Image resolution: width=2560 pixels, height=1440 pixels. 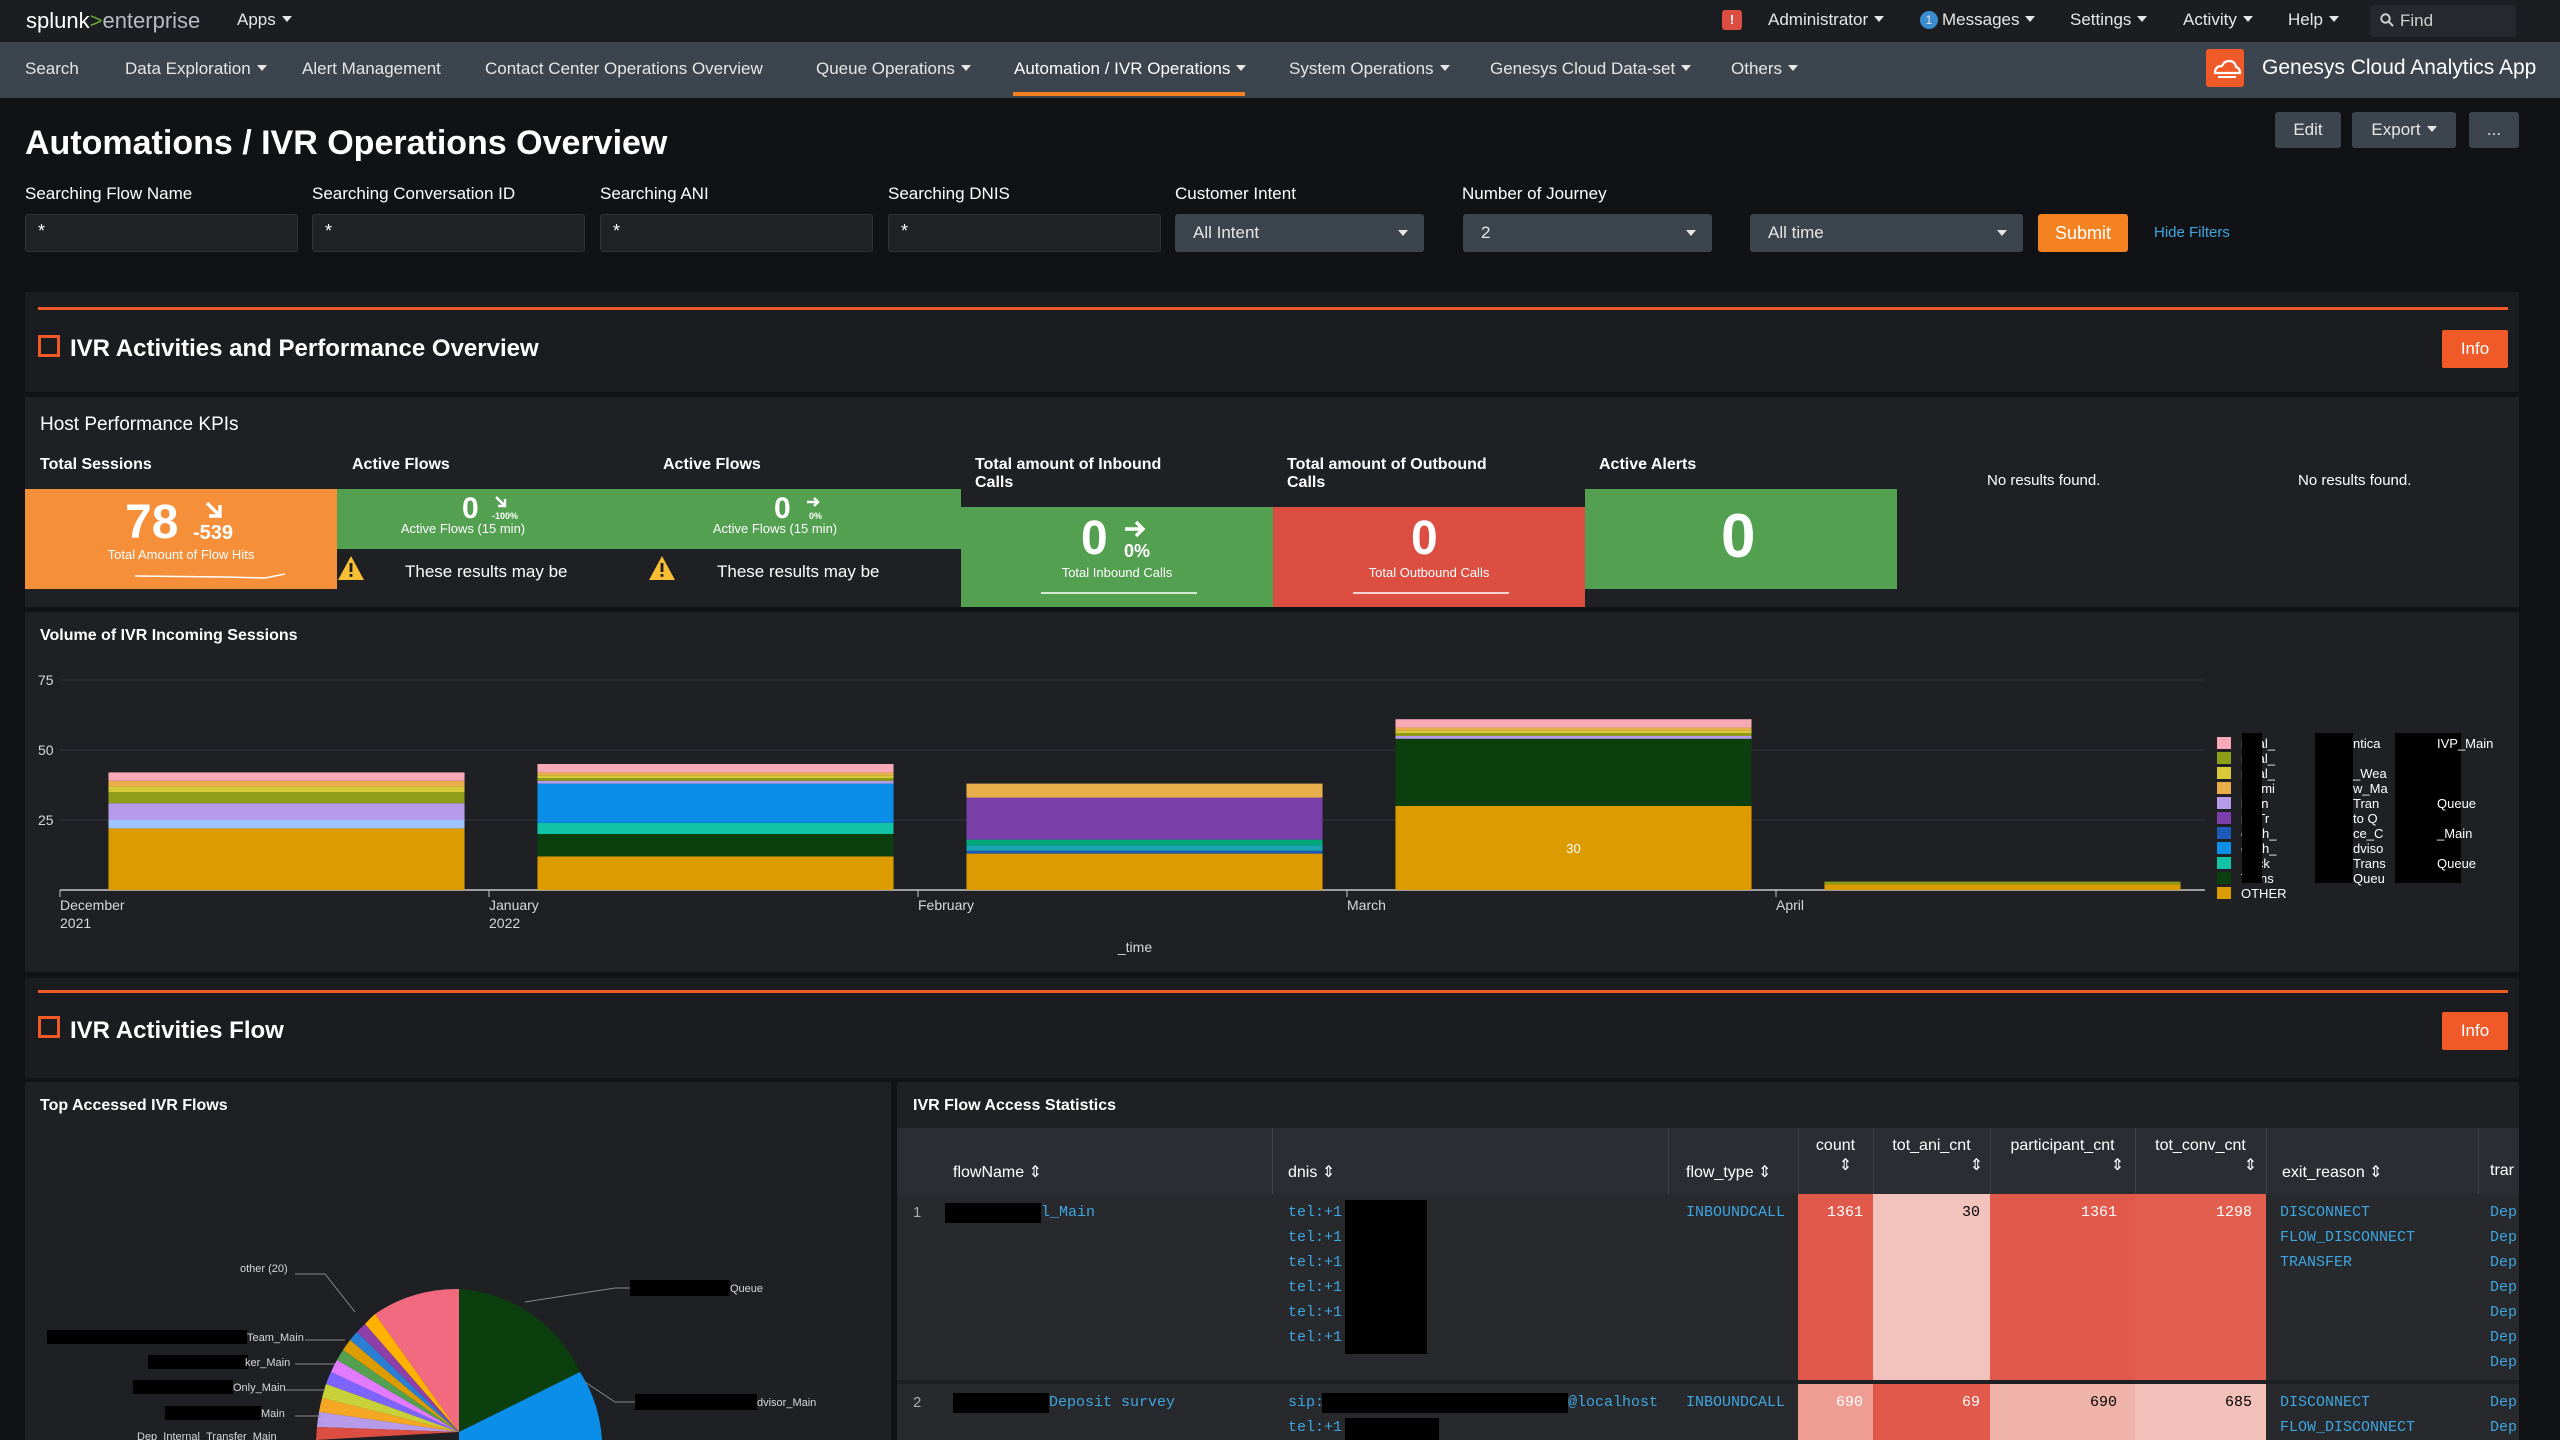 I want to click on nav-data-exploration: Data Exploration, so click(x=196, y=69).